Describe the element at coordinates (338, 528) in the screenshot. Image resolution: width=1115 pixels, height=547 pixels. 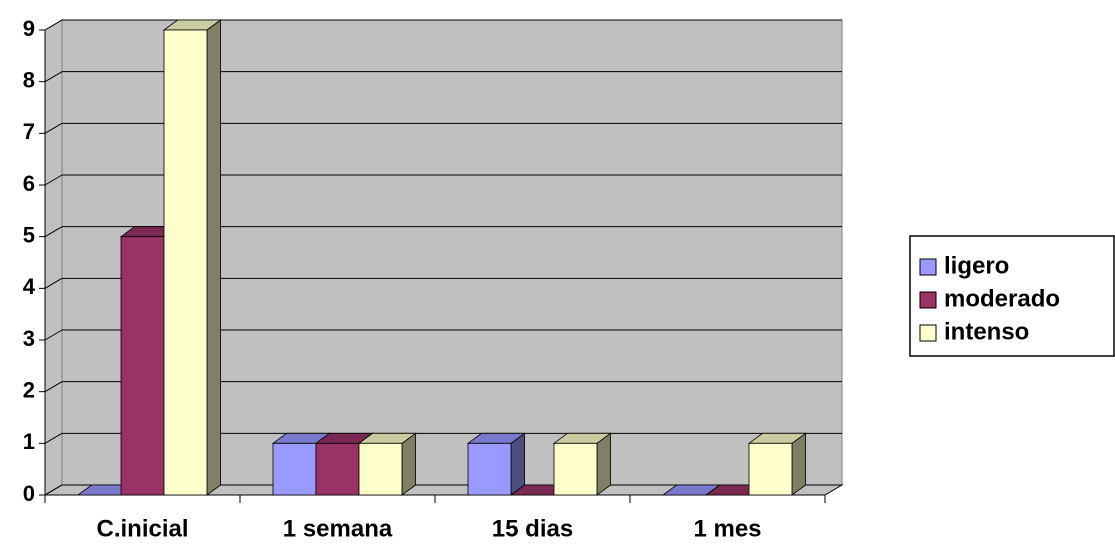
I see `x-tick-label: 1 semana` at that location.